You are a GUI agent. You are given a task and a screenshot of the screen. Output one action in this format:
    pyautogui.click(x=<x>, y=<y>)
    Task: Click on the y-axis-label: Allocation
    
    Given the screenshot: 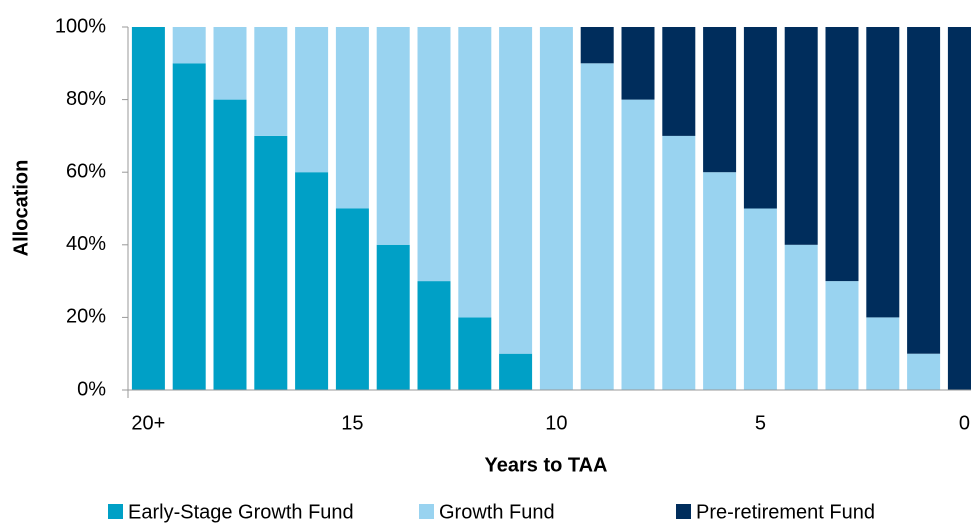 What is the action you would take?
    pyautogui.click(x=21, y=208)
    